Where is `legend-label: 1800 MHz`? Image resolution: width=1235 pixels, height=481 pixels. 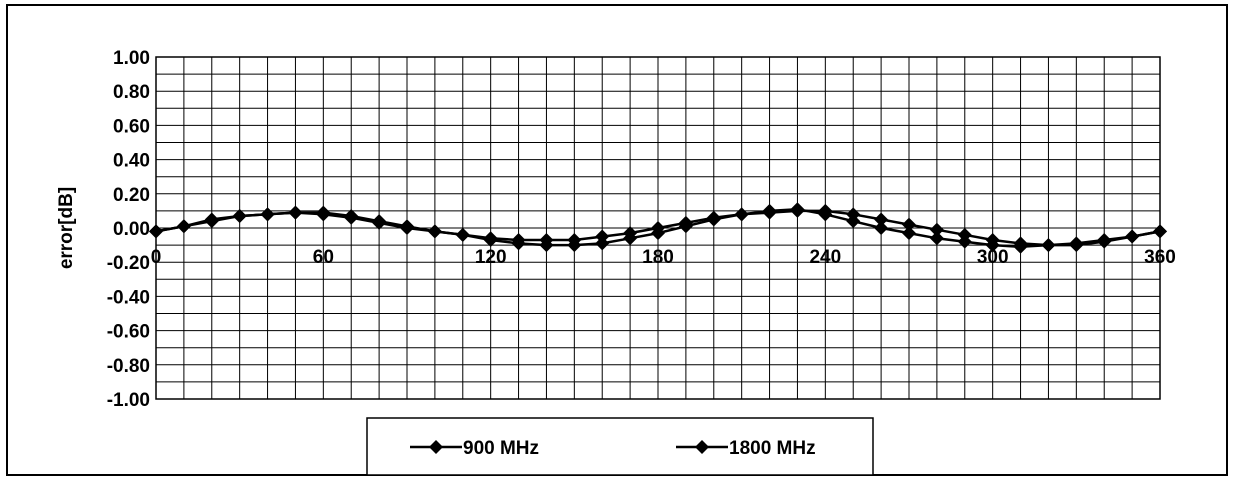
legend-label: 1800 MHz is located at coordinates (772, 448).